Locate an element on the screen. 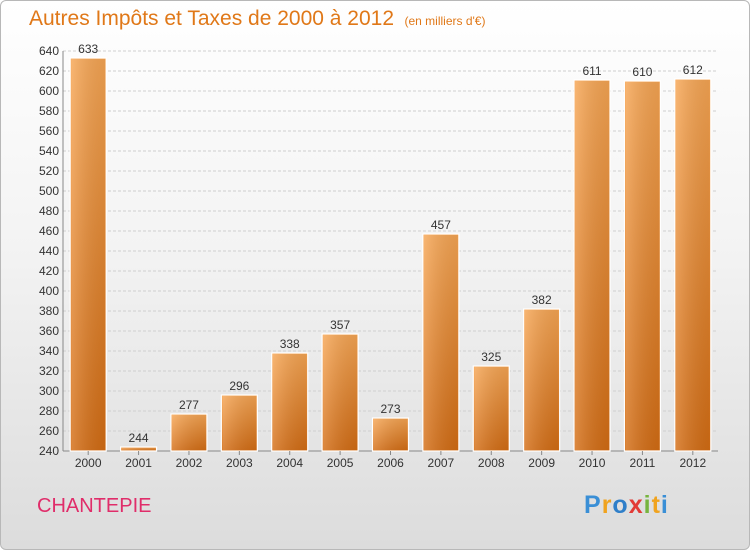 This screenshot has width=750, height=550. y-tick-label: 540 is located at coordinates (49, 151).